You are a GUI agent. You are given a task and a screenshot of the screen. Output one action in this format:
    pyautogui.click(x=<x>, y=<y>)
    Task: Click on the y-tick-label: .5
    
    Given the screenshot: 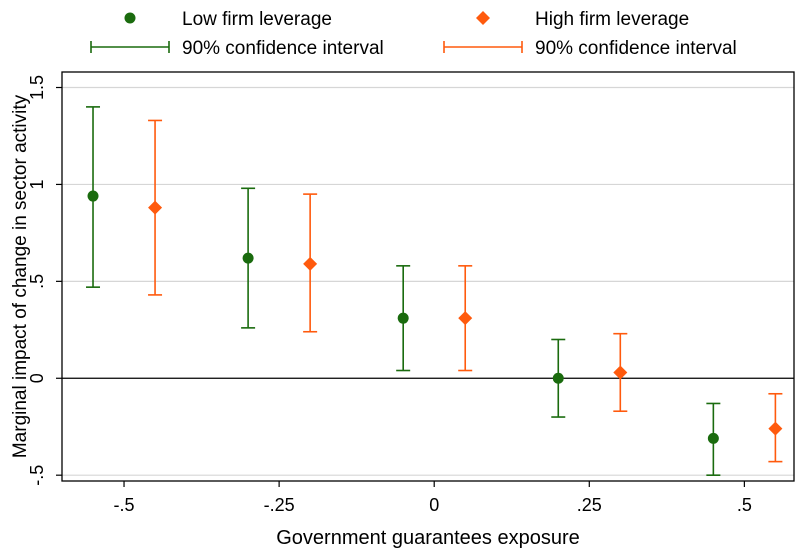 What is the action you would take?
    pyautogui.click(x=37, y=281)
    